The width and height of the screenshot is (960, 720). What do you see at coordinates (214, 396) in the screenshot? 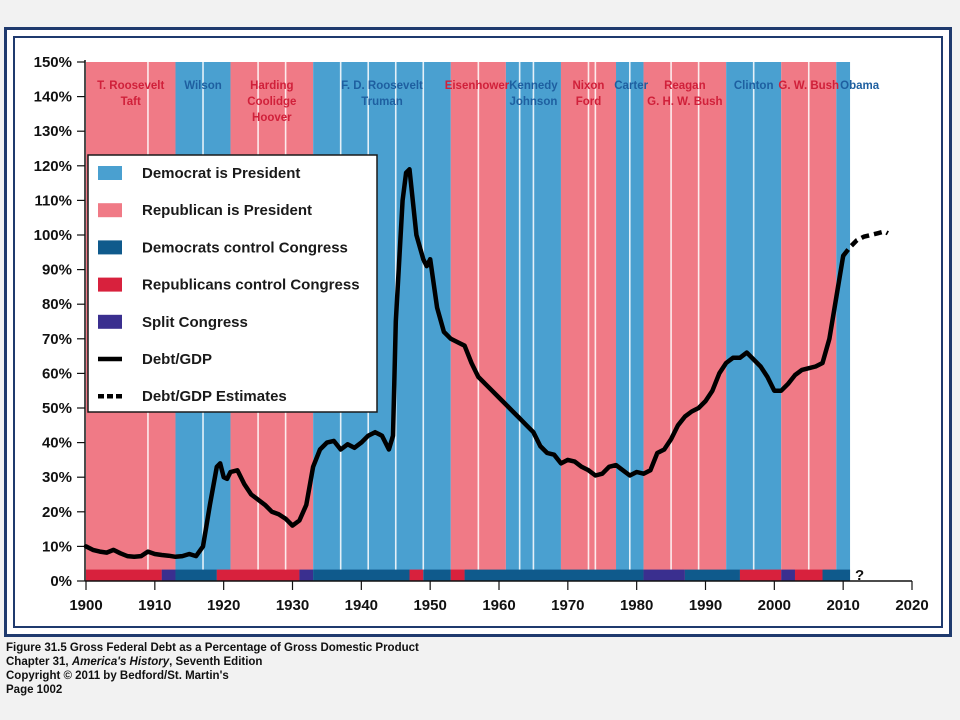
I see `legend-label: Debt/GDP Estimates` at bounding box center [214, 396].